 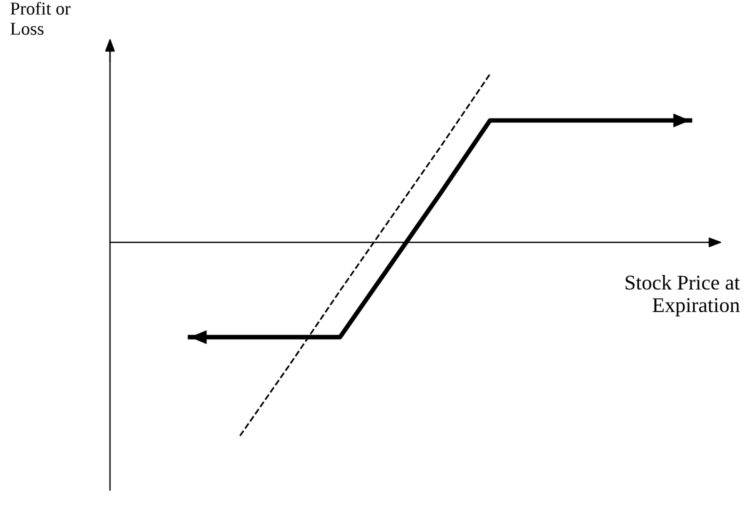 What do you see at coordinates (683, 295) in the screenshot?
I see `x-axis-title: Stock Price at Expiration` at bounding box center [683, 295].